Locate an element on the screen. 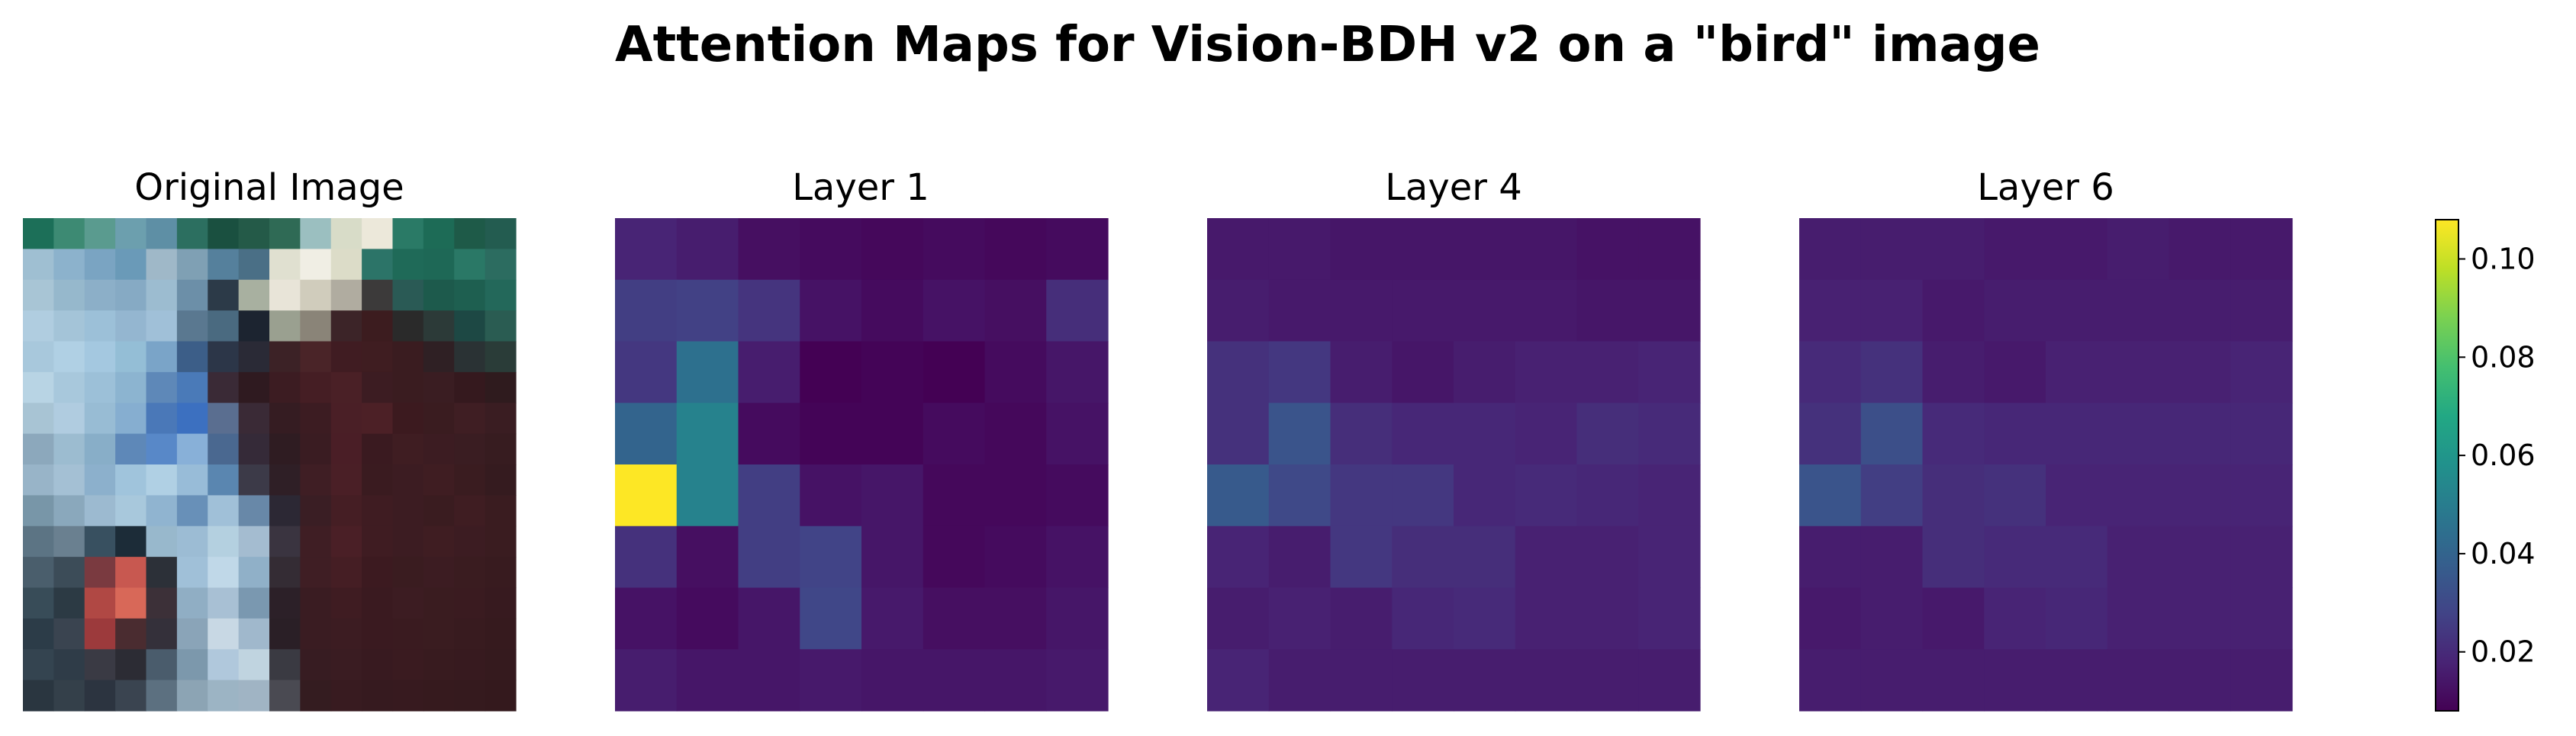 The width and height of the screenshot is (2576, 736). original-image is located at coordinates (270, 465).